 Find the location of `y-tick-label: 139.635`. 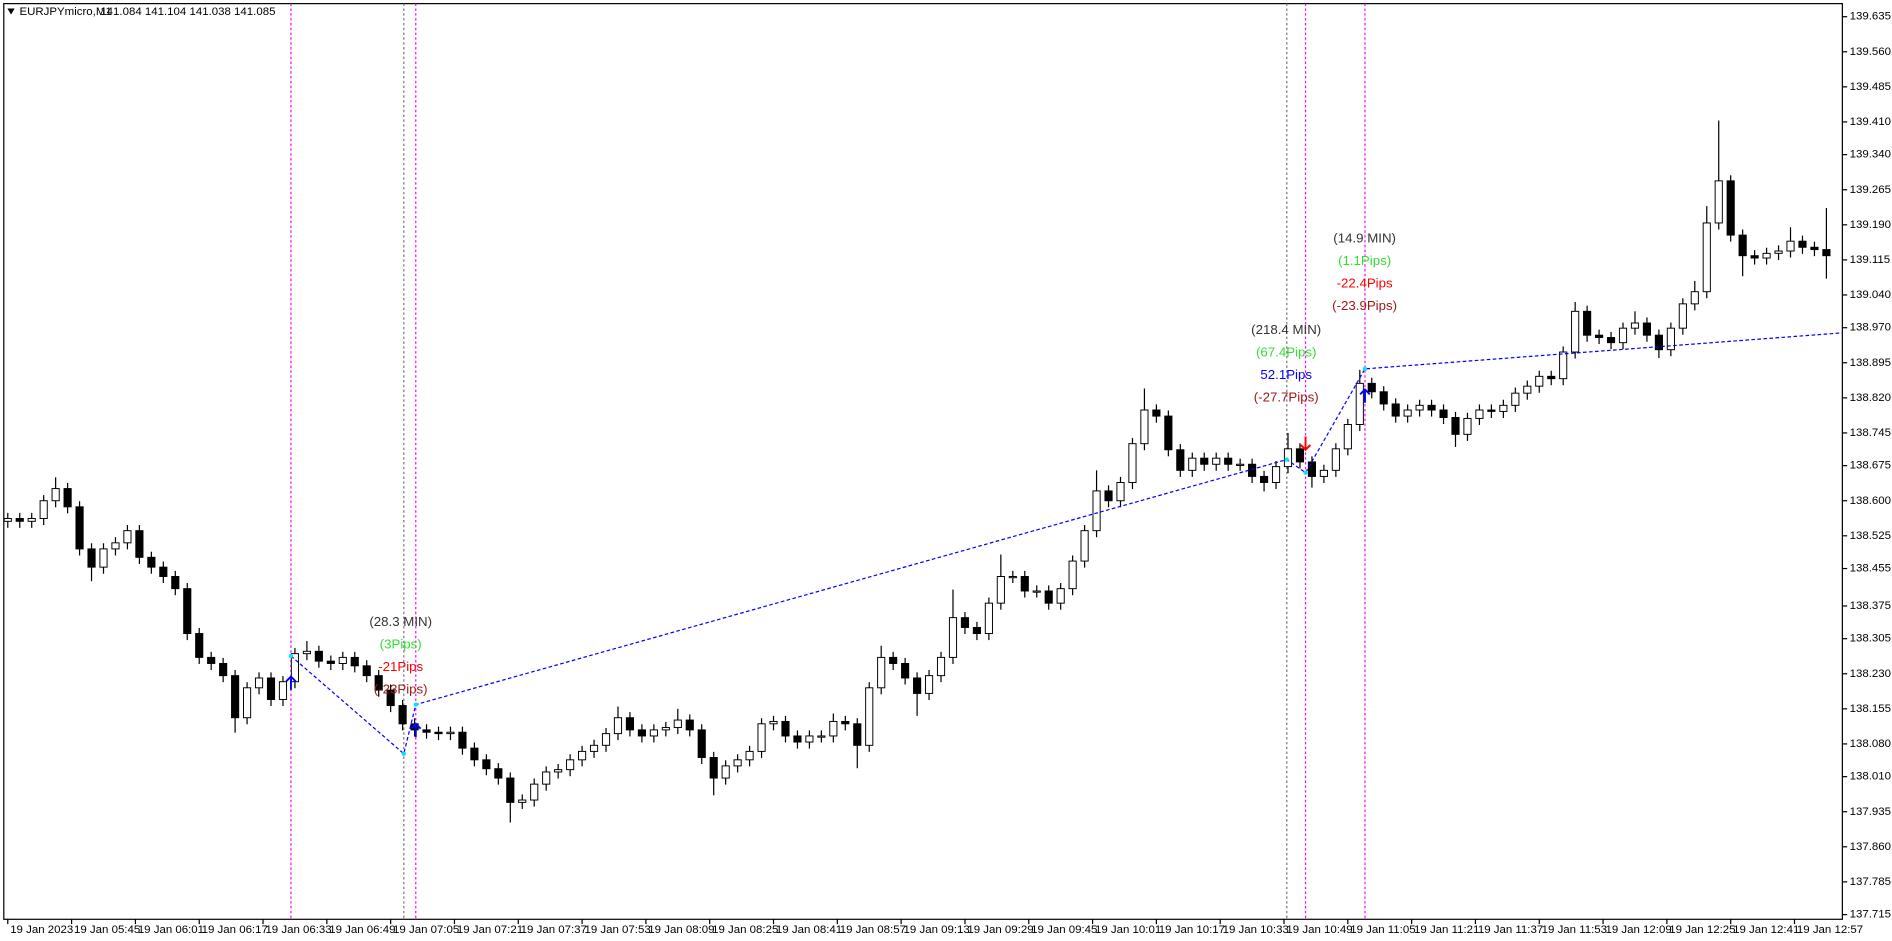

y-tick-label: 139.635 is located at coordinates (1870, 17).